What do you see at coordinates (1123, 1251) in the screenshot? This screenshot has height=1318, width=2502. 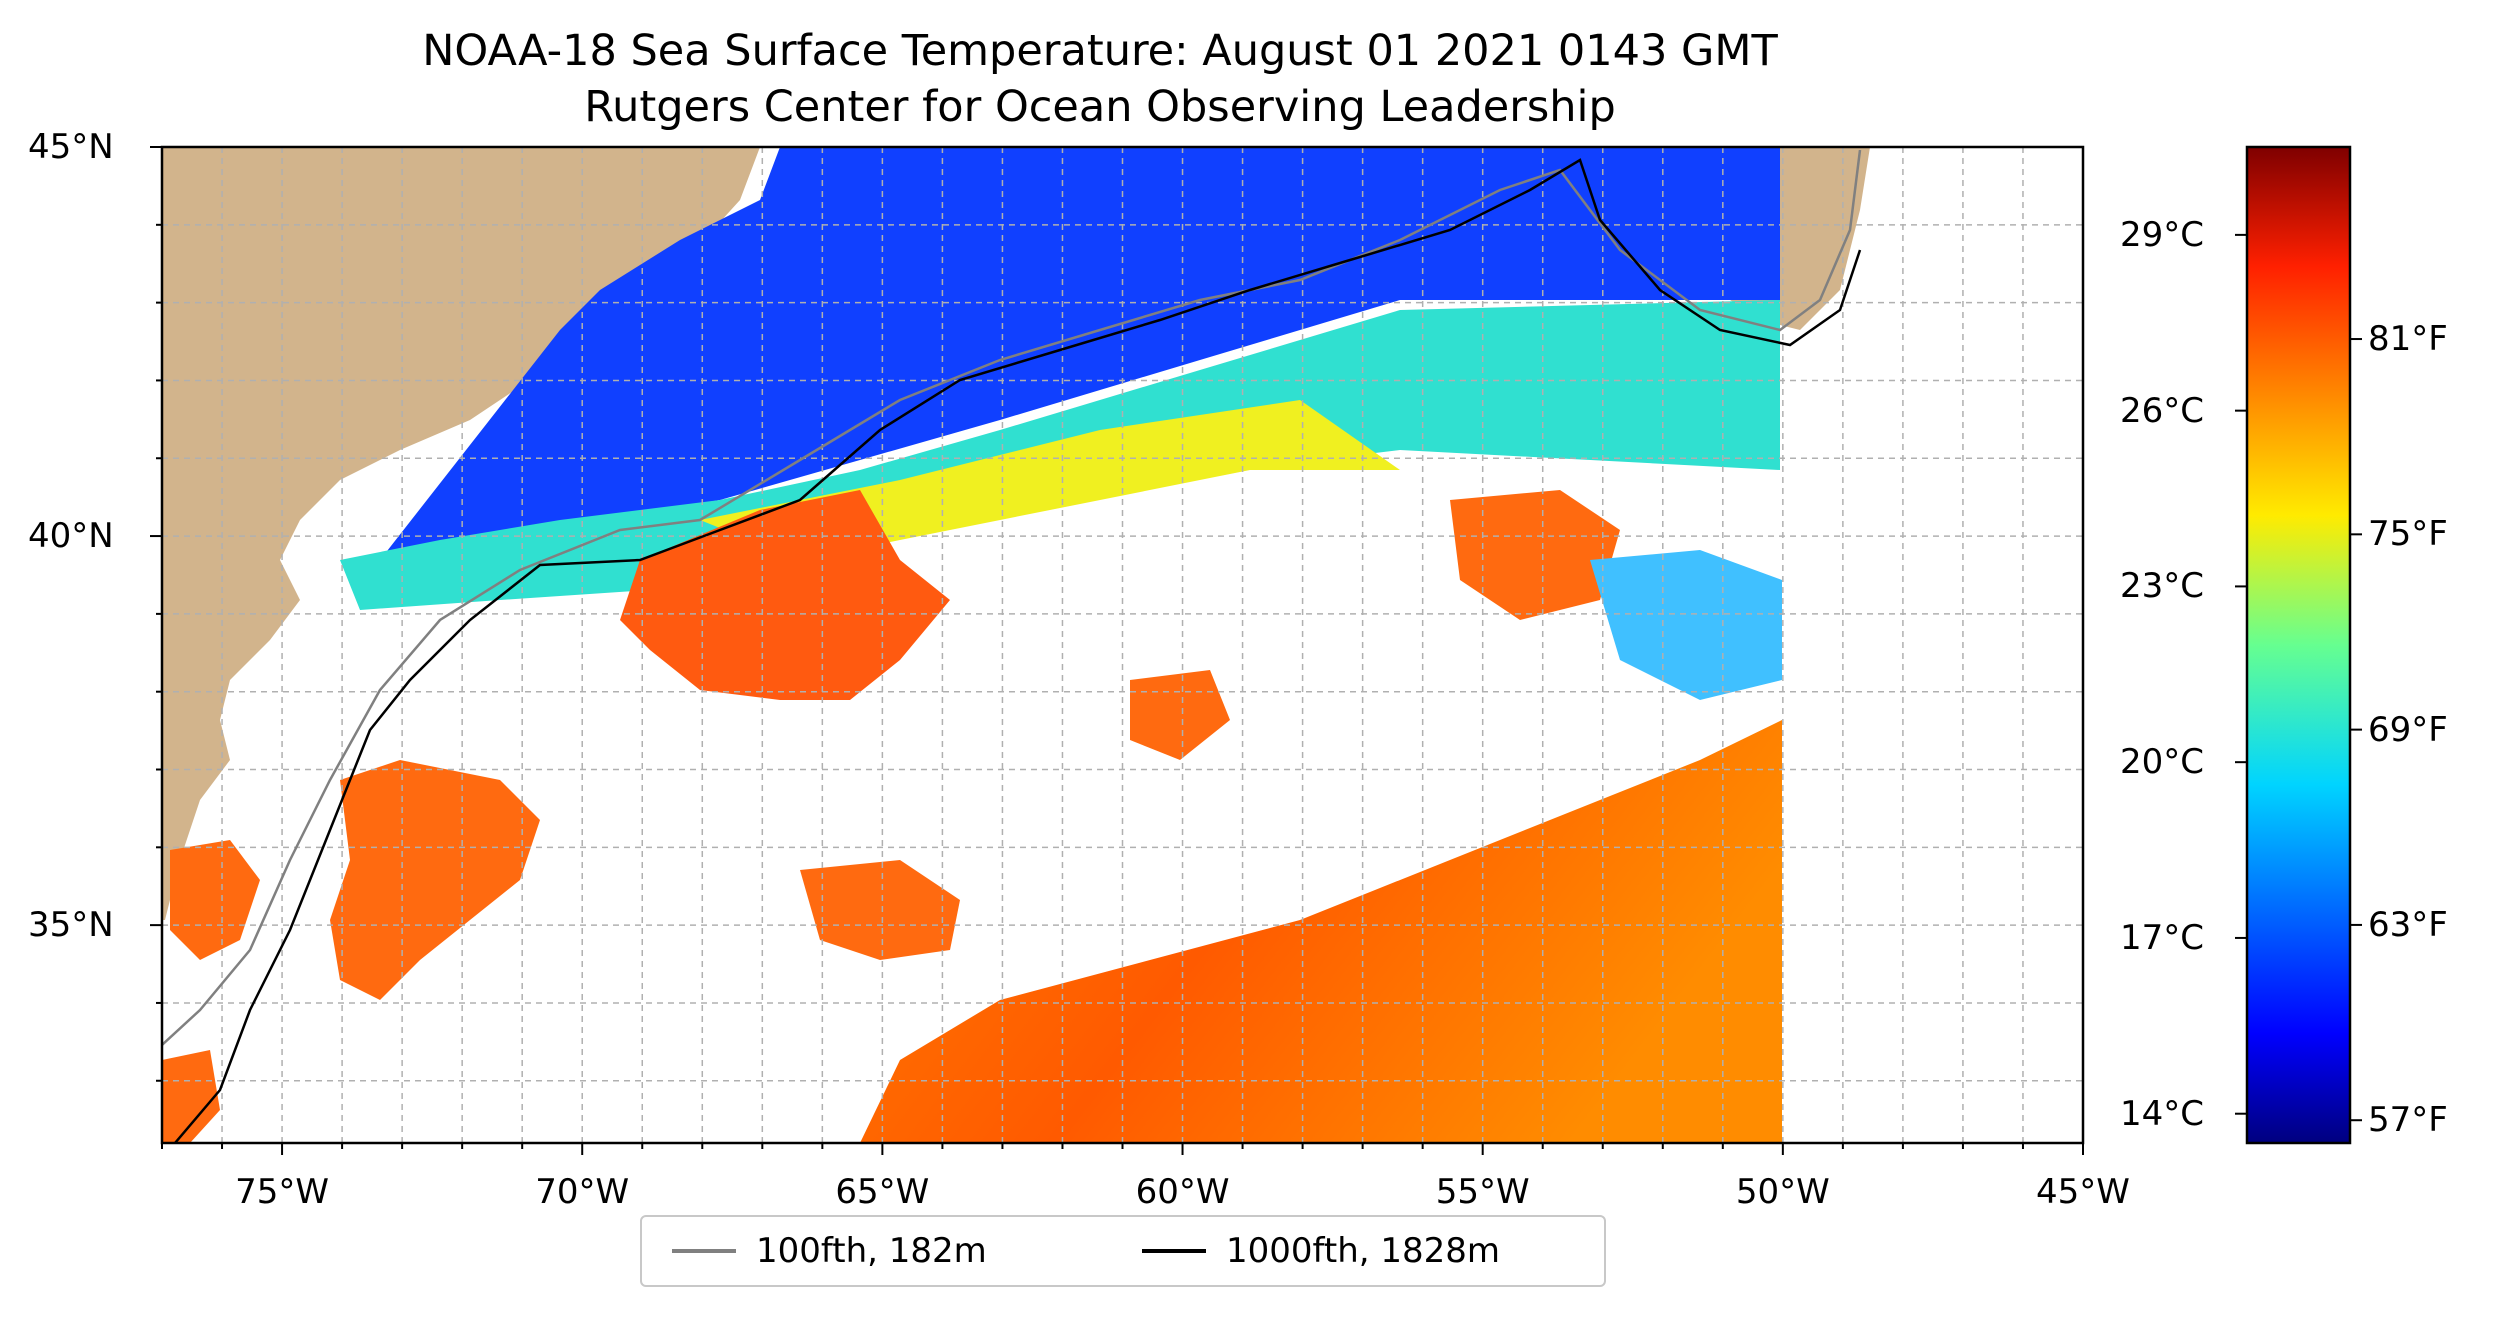 I see `legend: 100fth, 182m 1000fth, 1828m` at bounding box center [1123, 1251].